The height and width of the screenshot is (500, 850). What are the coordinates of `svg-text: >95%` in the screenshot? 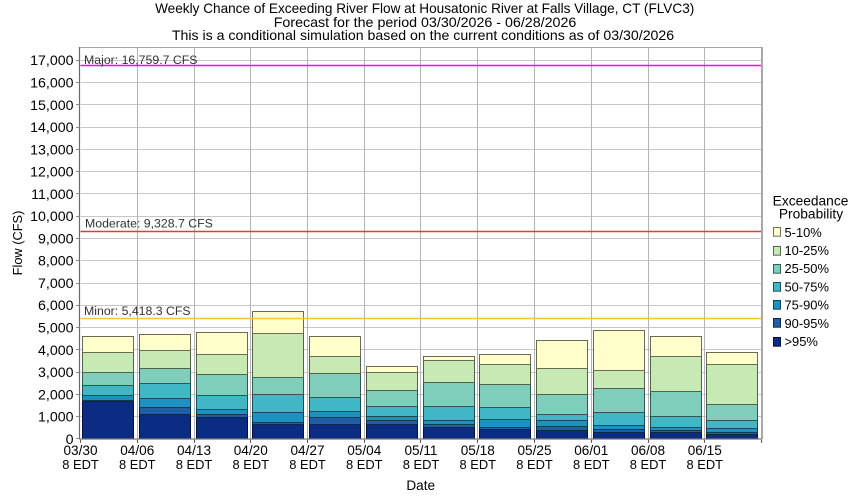 It's located at (801, 341).